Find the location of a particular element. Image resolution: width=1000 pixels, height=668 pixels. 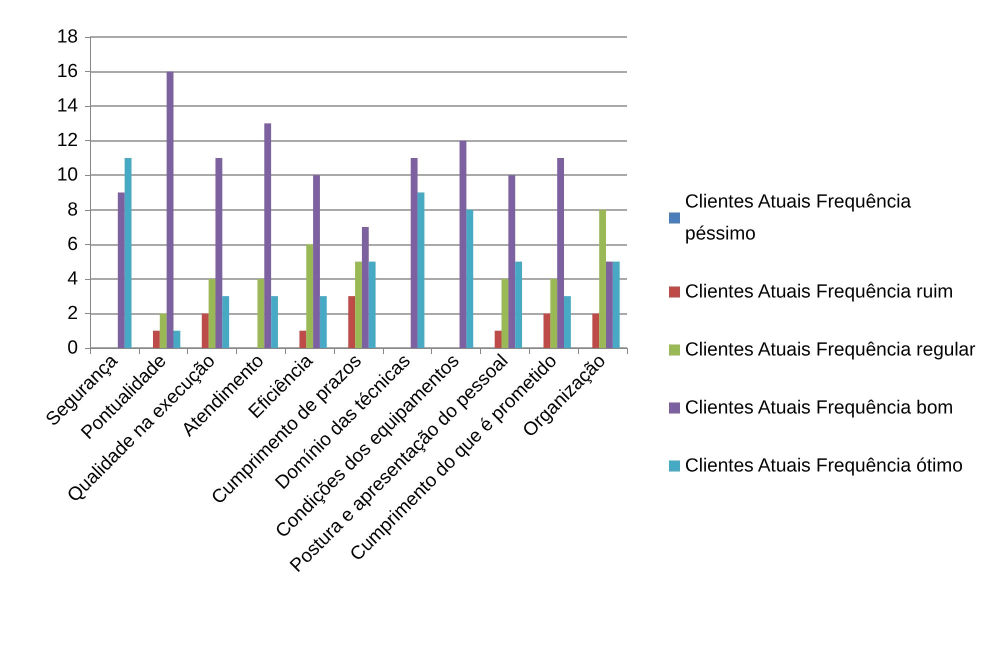

y-tick-label: 14 is located at coordinates (67, 106).